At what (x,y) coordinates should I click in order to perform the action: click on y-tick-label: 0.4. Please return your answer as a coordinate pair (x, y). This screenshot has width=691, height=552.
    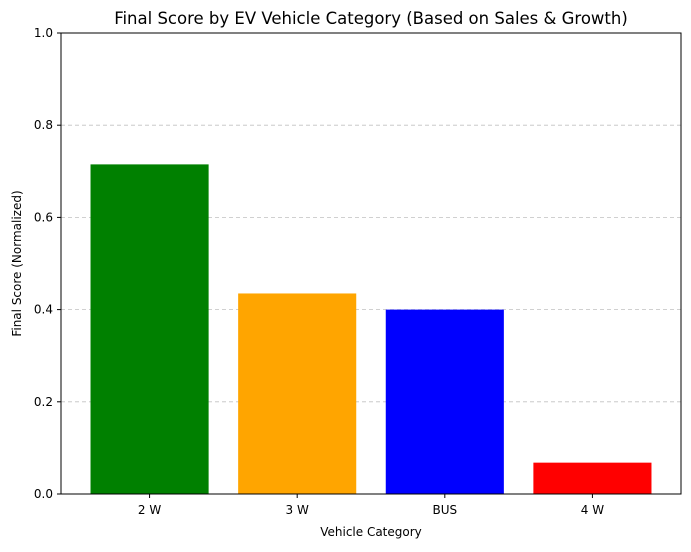
    Looking at the image, I should click on (43, 310).